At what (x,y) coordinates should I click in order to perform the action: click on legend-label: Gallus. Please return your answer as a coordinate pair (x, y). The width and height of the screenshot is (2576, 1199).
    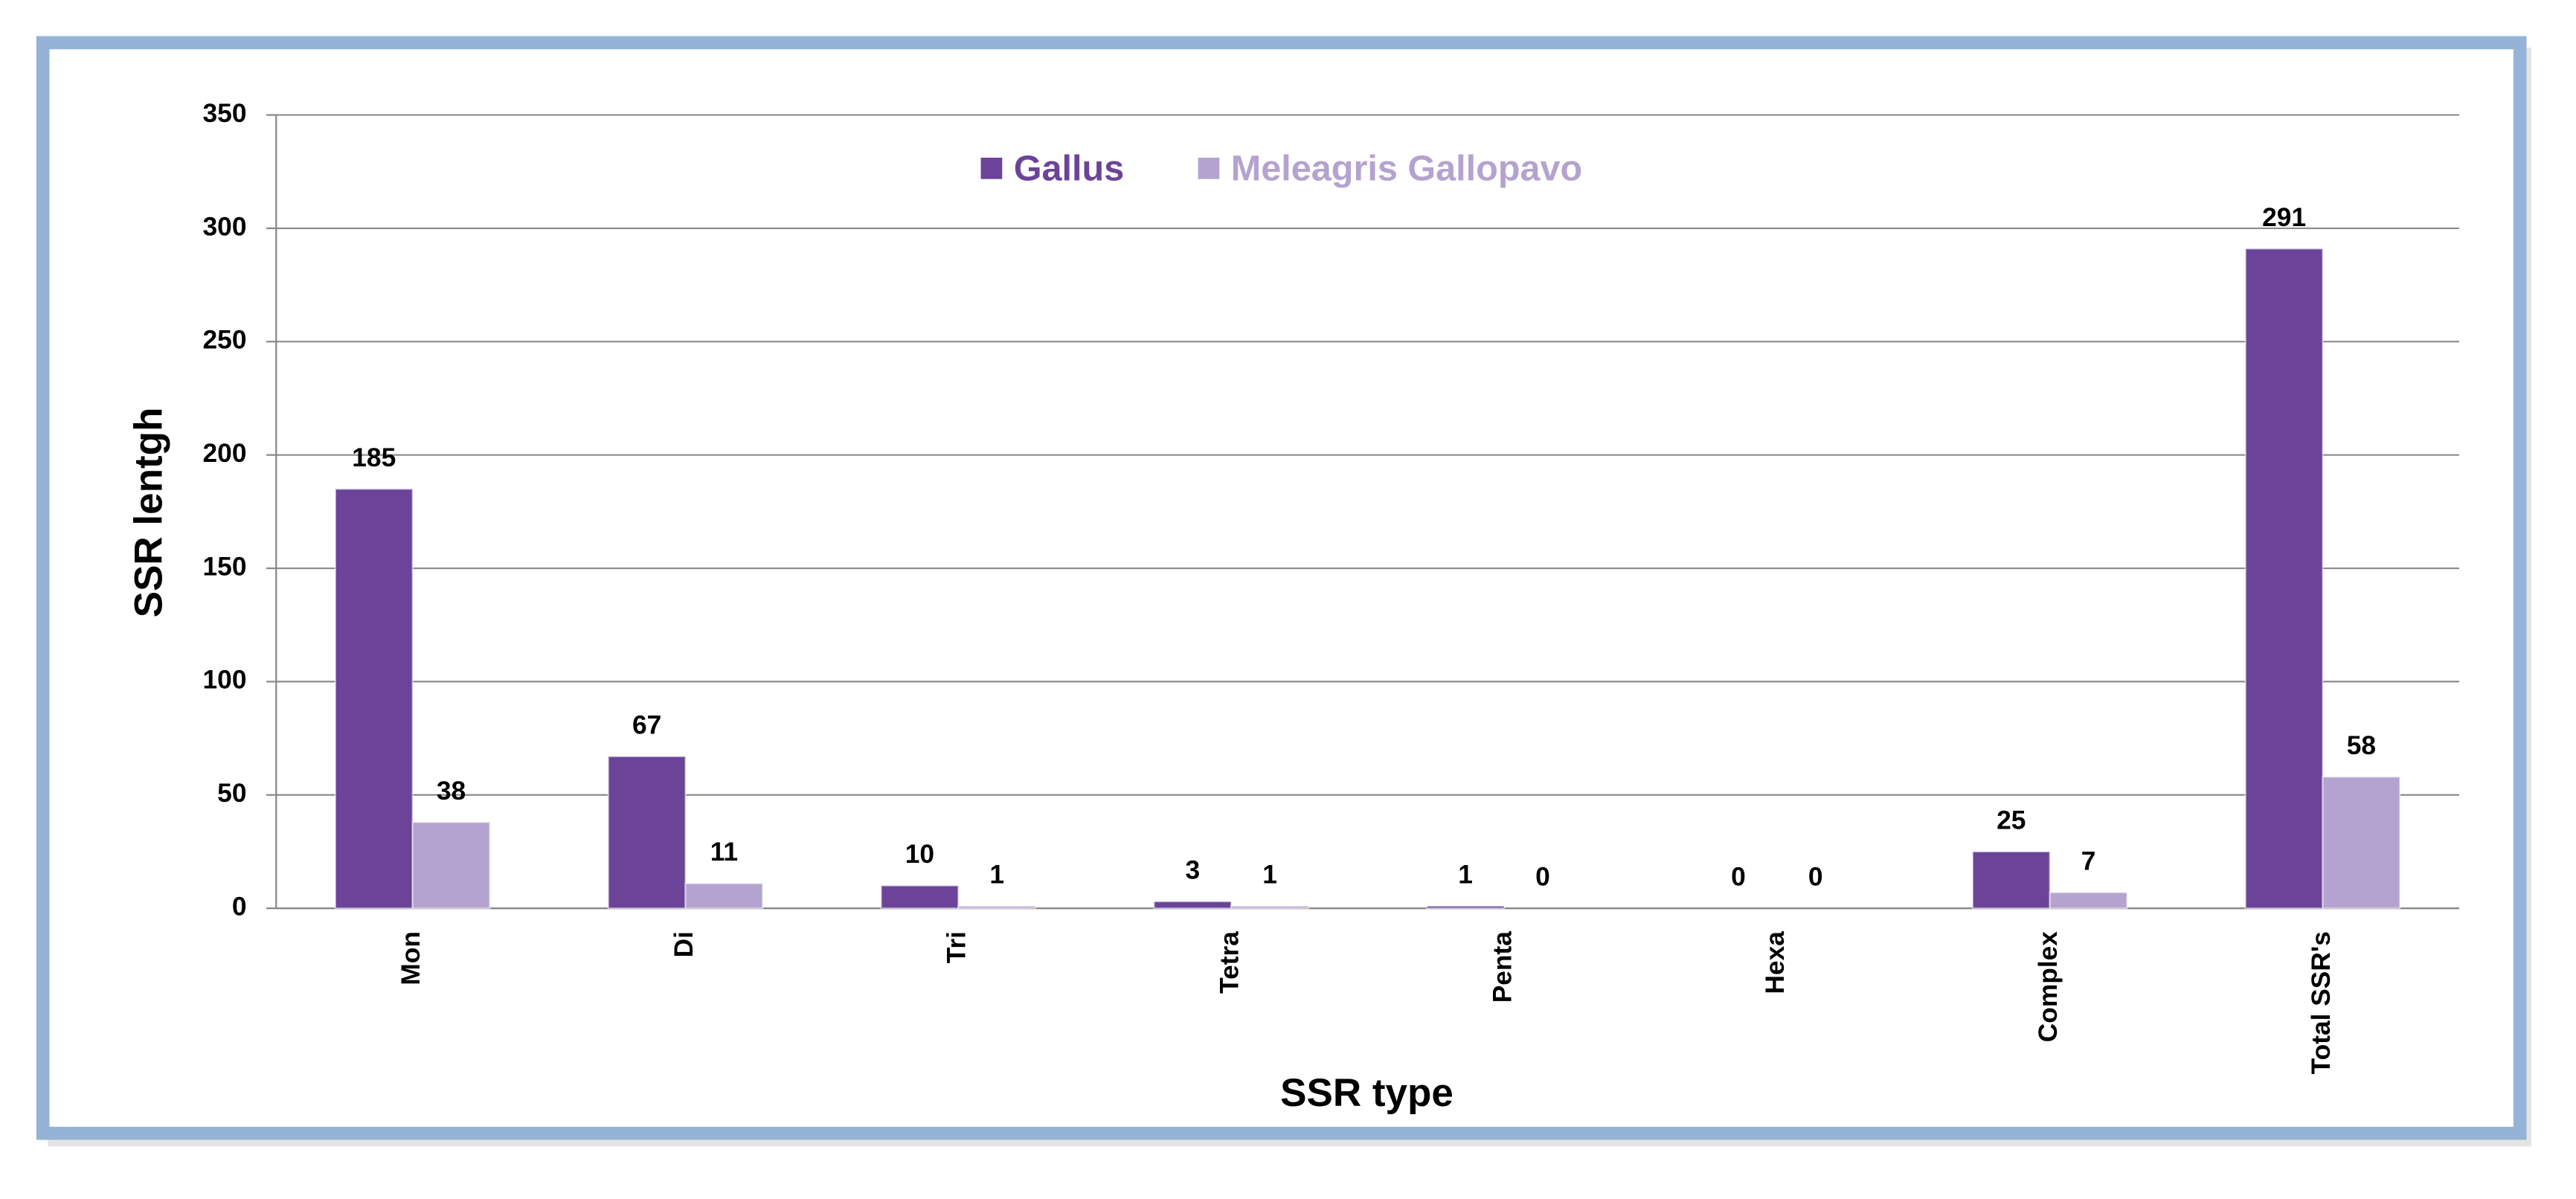
    Looking at the image, I should click on (1069, 168).